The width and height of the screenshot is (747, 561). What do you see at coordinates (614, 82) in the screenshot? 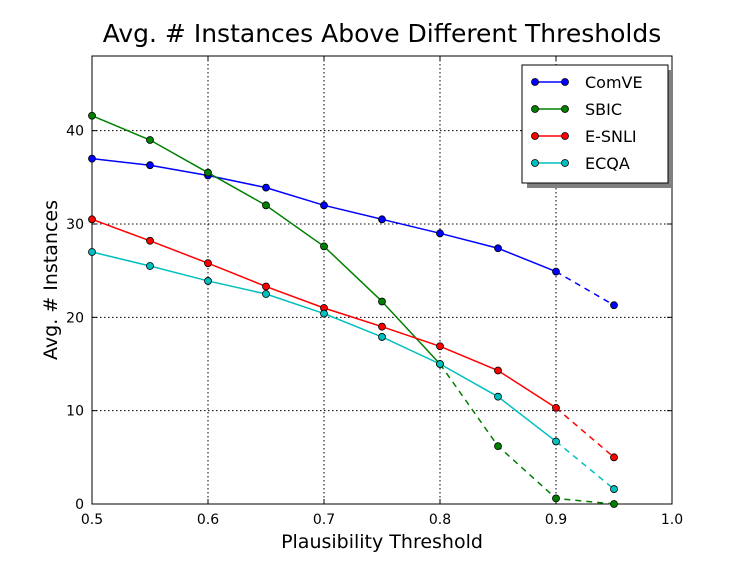
I see `legend-label-comve: ComVE` at bounding box center [614, 82].